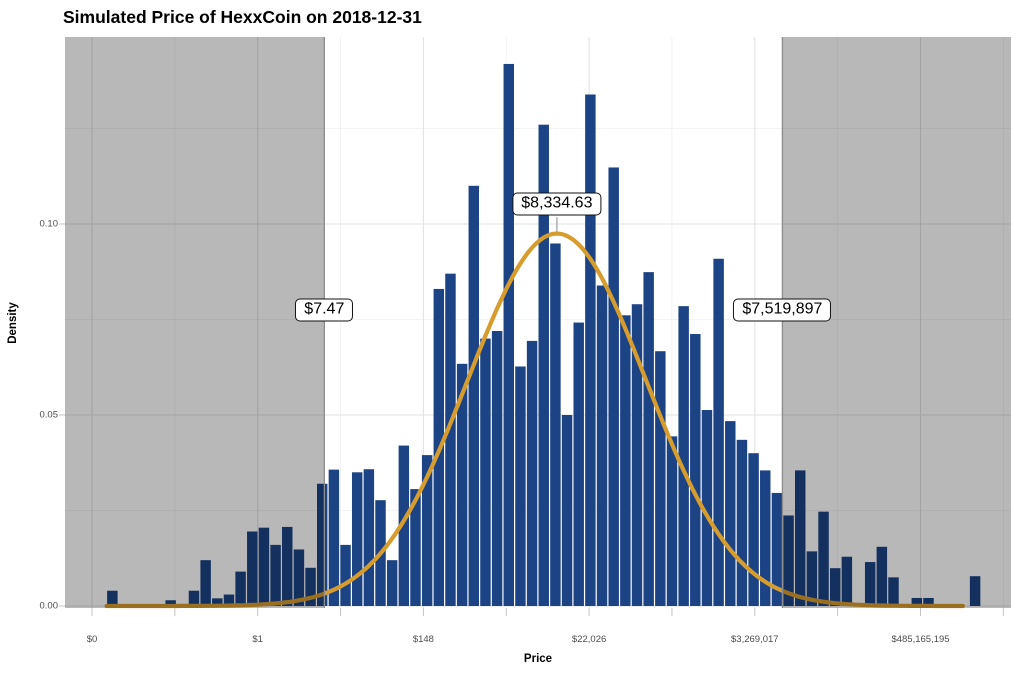 Image resolution: width=1024 pixels, height=683 pixels. I want to click on y-axis-title-text: Density, so click(13, 322).